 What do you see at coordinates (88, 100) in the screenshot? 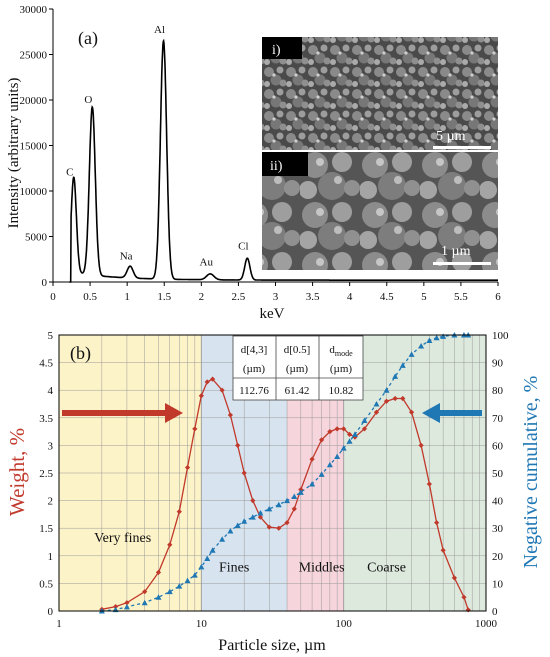
I see `peak-label-o: O` at bounding box center [88, 100].